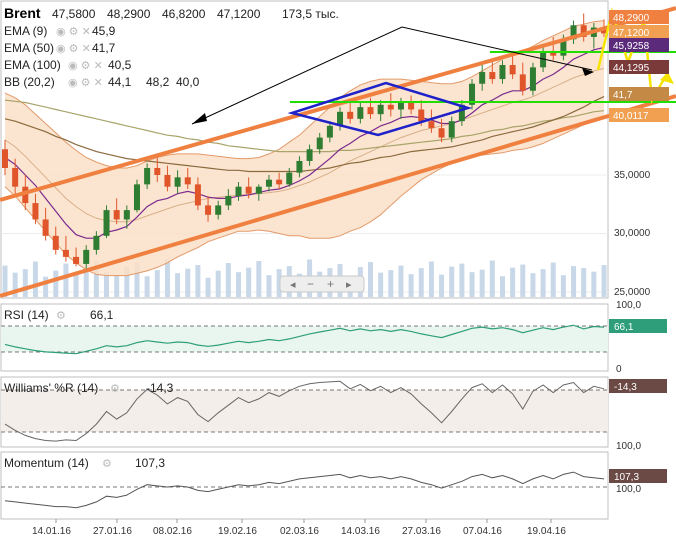 This screenshot has height=553, width=676. I want to click on williams-value-tag, so click(638, 386).